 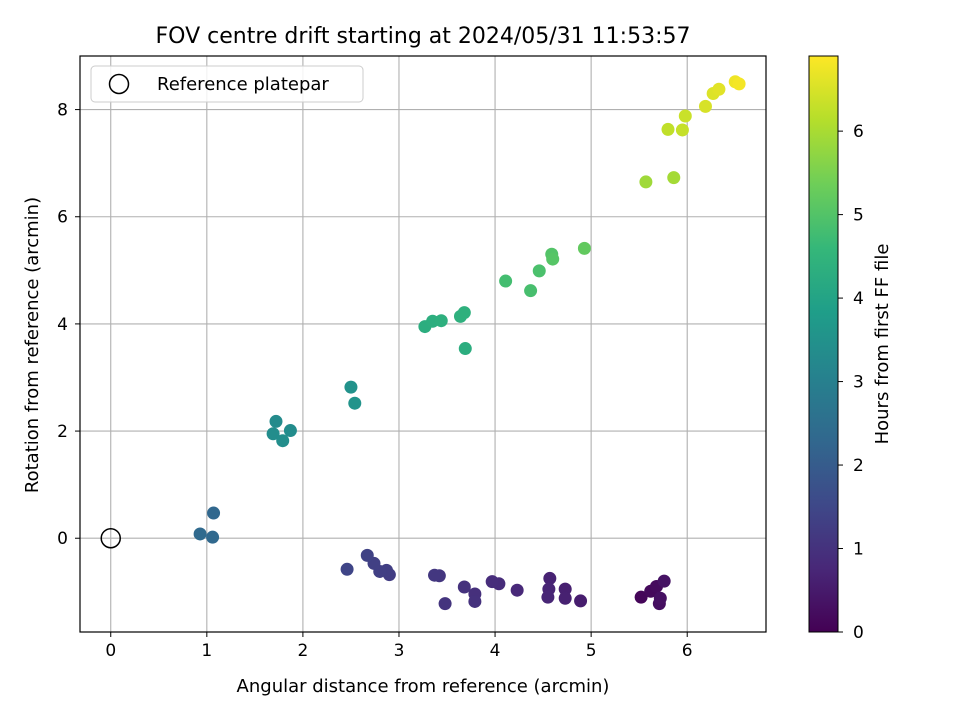 What do you see at coordinates (858, 550) in the screenshot?
I see `colorbar-tick-label: 1` at bounding box center [858, 550].